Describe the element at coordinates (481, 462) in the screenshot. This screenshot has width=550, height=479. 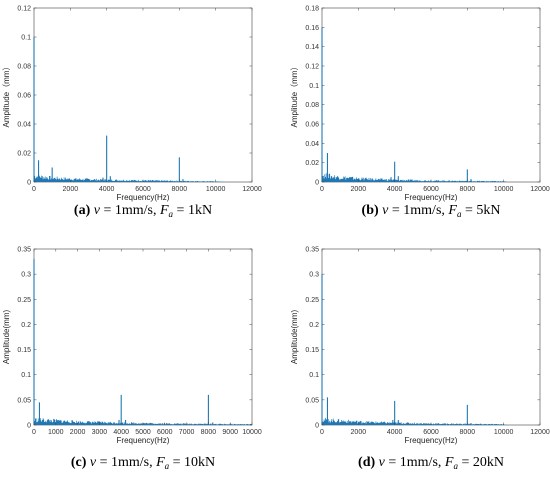
I see `caption-force-value: = 20kN` at that location.